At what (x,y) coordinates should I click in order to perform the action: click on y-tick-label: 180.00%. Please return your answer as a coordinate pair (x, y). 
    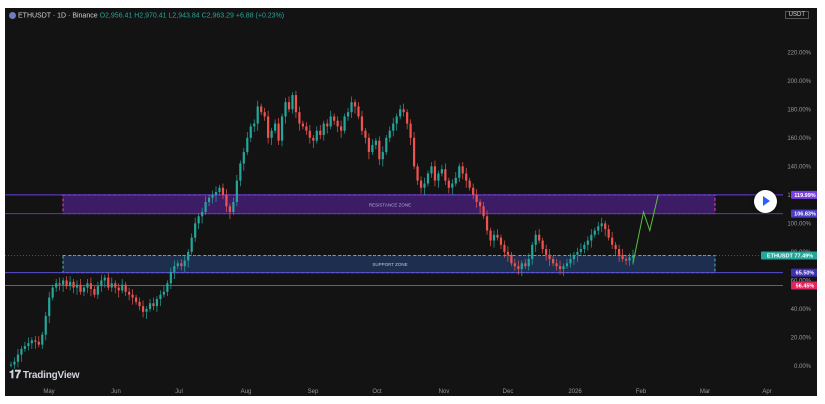
    Looking at the image, I should click on (799, 110).